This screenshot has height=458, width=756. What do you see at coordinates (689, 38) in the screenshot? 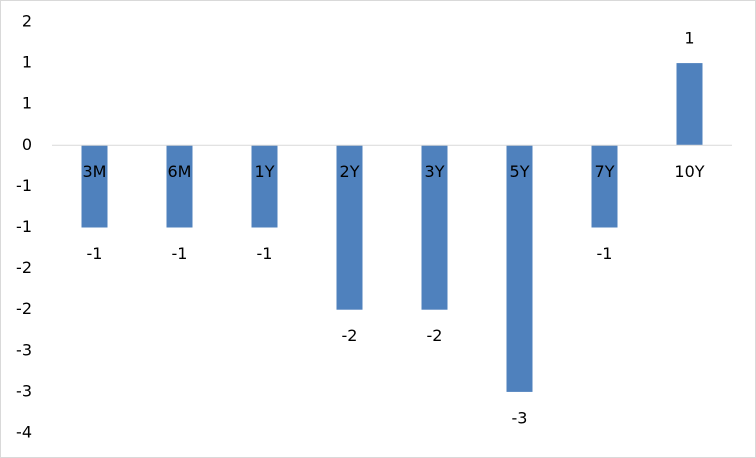
I see `data-label: 1` at bounding box center [689, 38].